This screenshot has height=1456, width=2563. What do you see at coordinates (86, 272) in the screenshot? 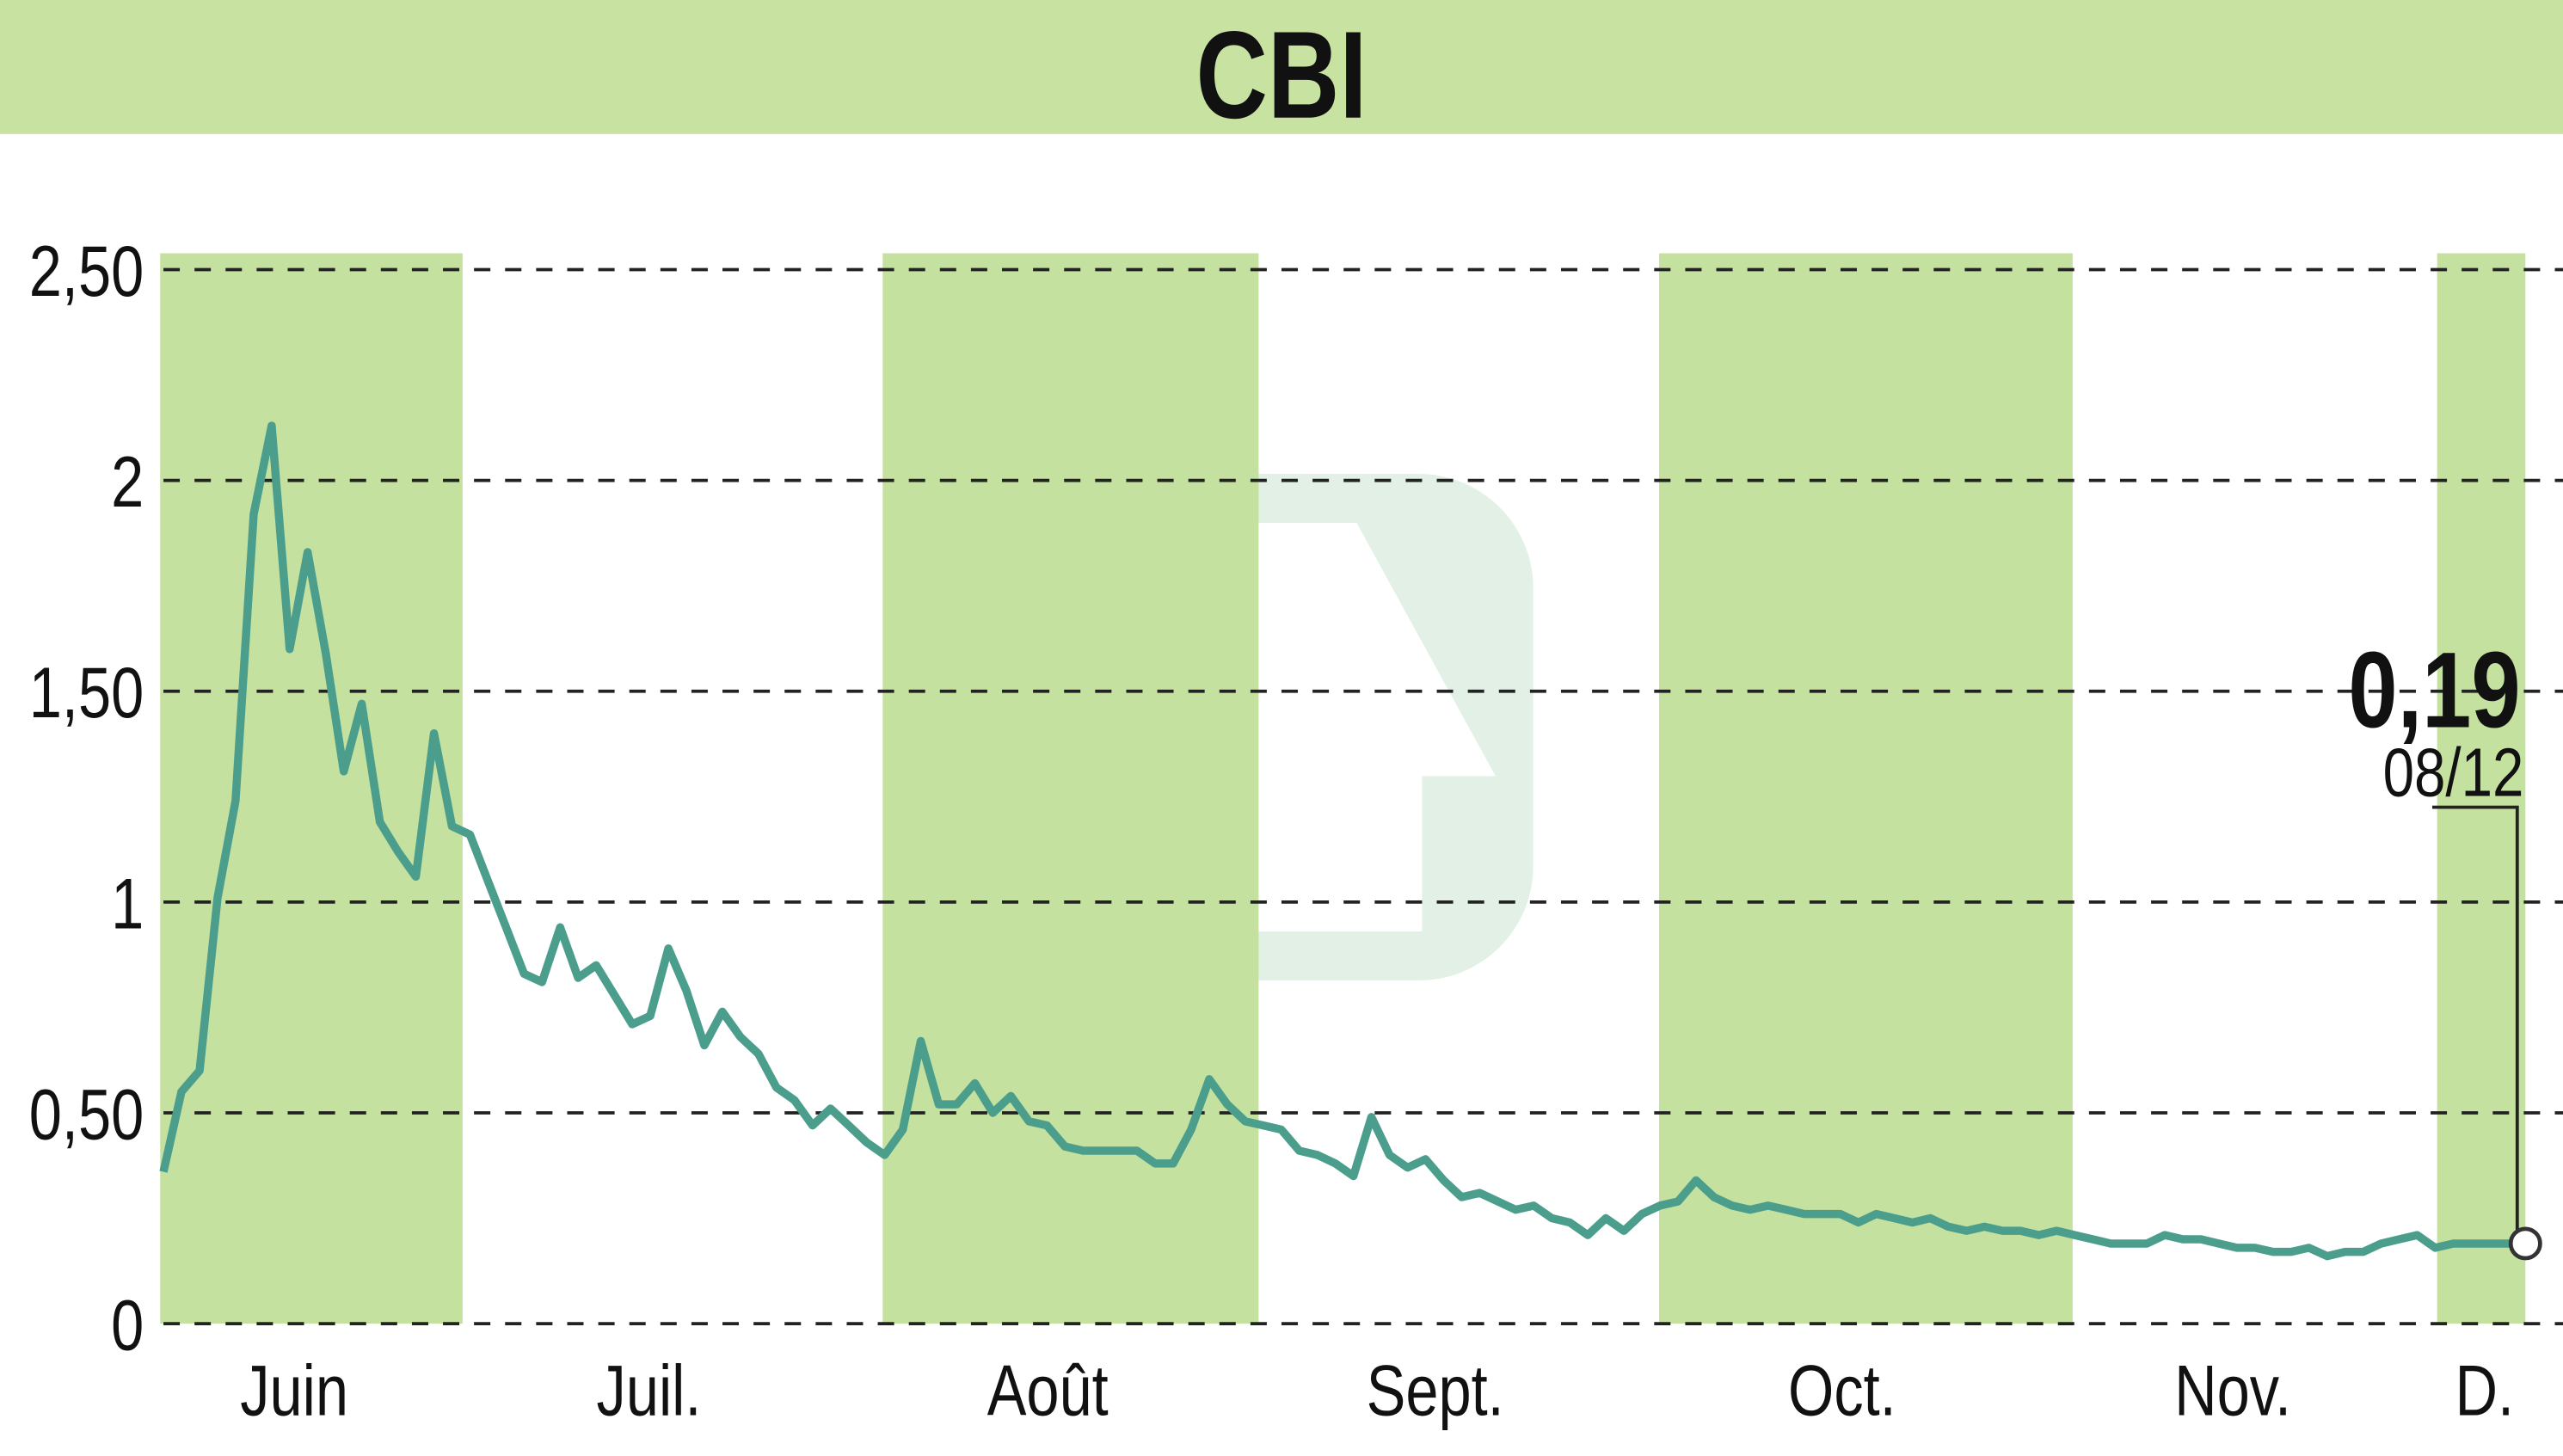
I see `y-tick-label: 2,50` at bounding box center [86, 272].